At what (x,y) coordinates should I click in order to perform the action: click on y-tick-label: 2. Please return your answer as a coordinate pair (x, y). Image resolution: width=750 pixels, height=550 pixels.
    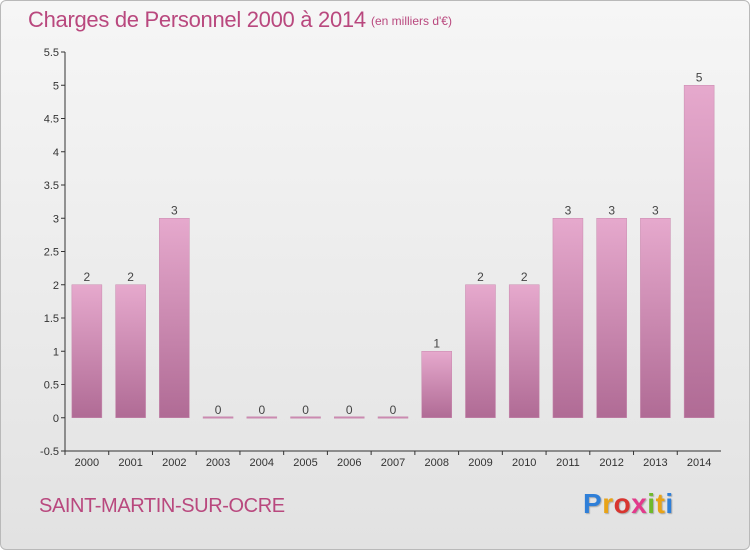
    Looking at the image, I should click on (56, 286).